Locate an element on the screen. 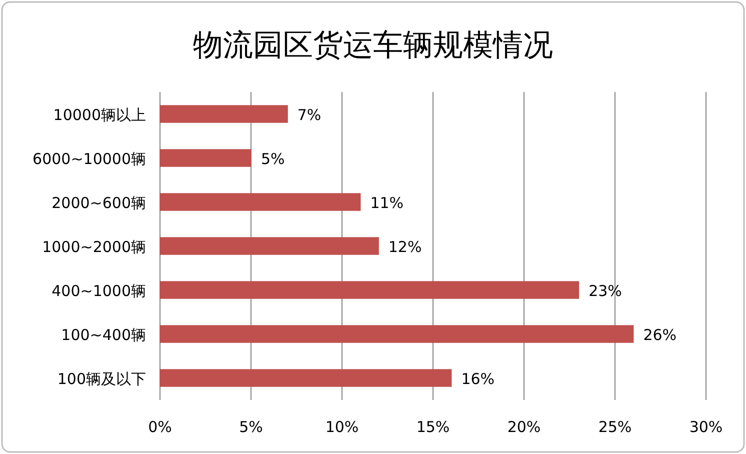  data-label: 7% is located at coordinates (309, 115).